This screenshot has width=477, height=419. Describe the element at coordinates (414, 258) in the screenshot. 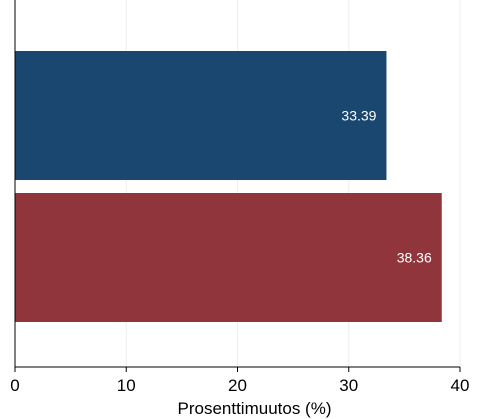

I see `bar-2-value-label: 38.36` at that location.